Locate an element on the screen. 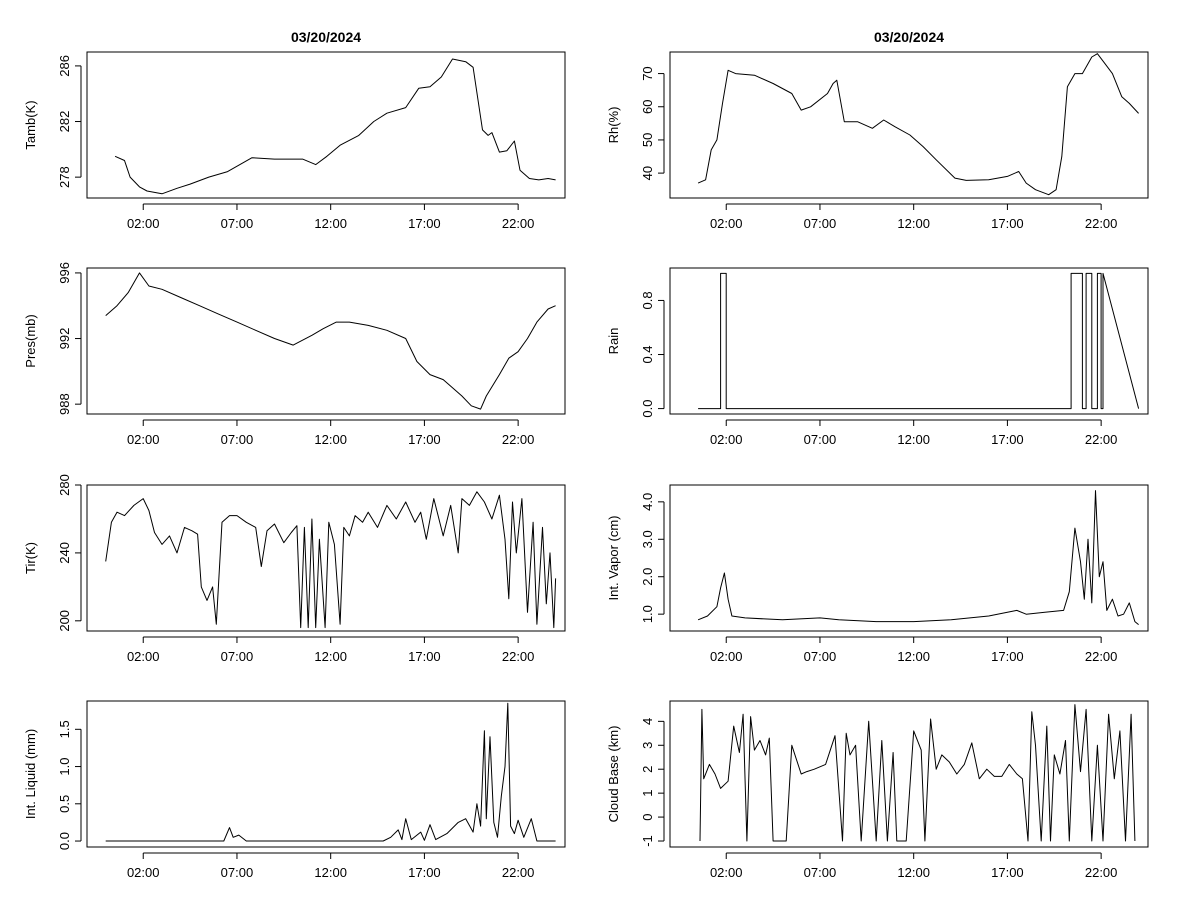 This screenshot has height=900, width=1200. y-tick-label: 4.0 is located at coordinates (647, 502).